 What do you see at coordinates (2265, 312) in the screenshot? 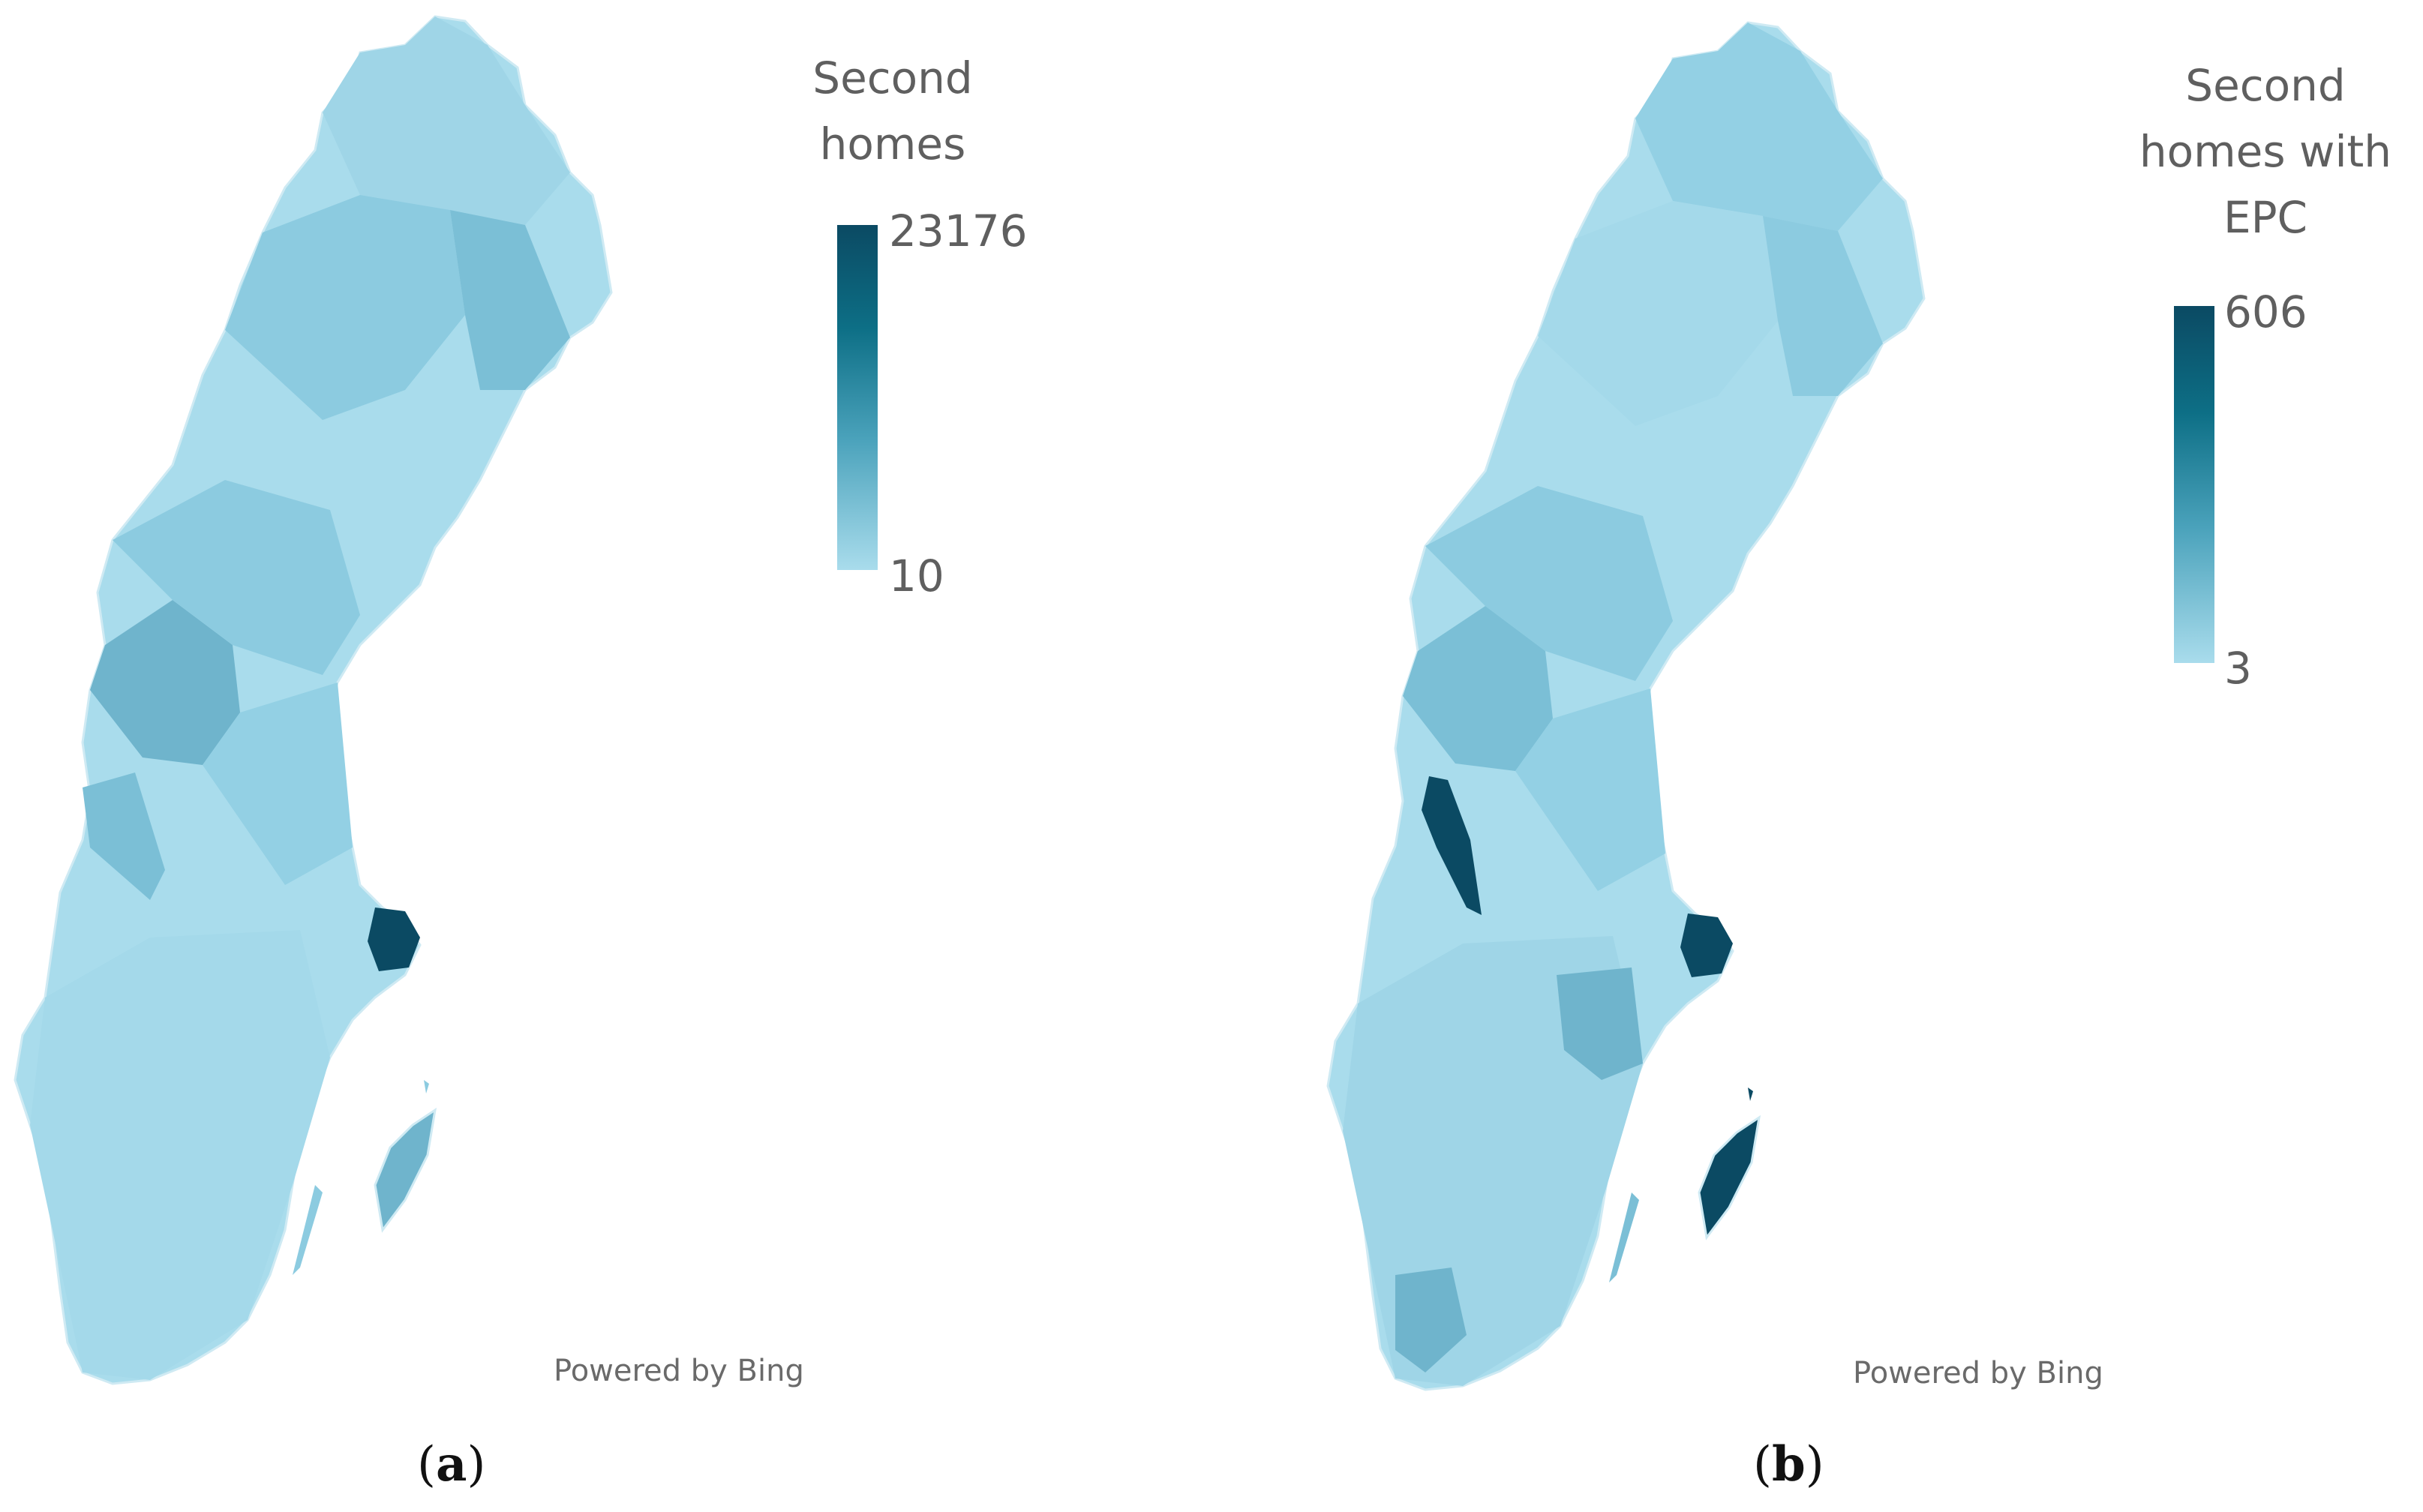
I see `legend-max-value: 606` at bounding box center [2265, 312].